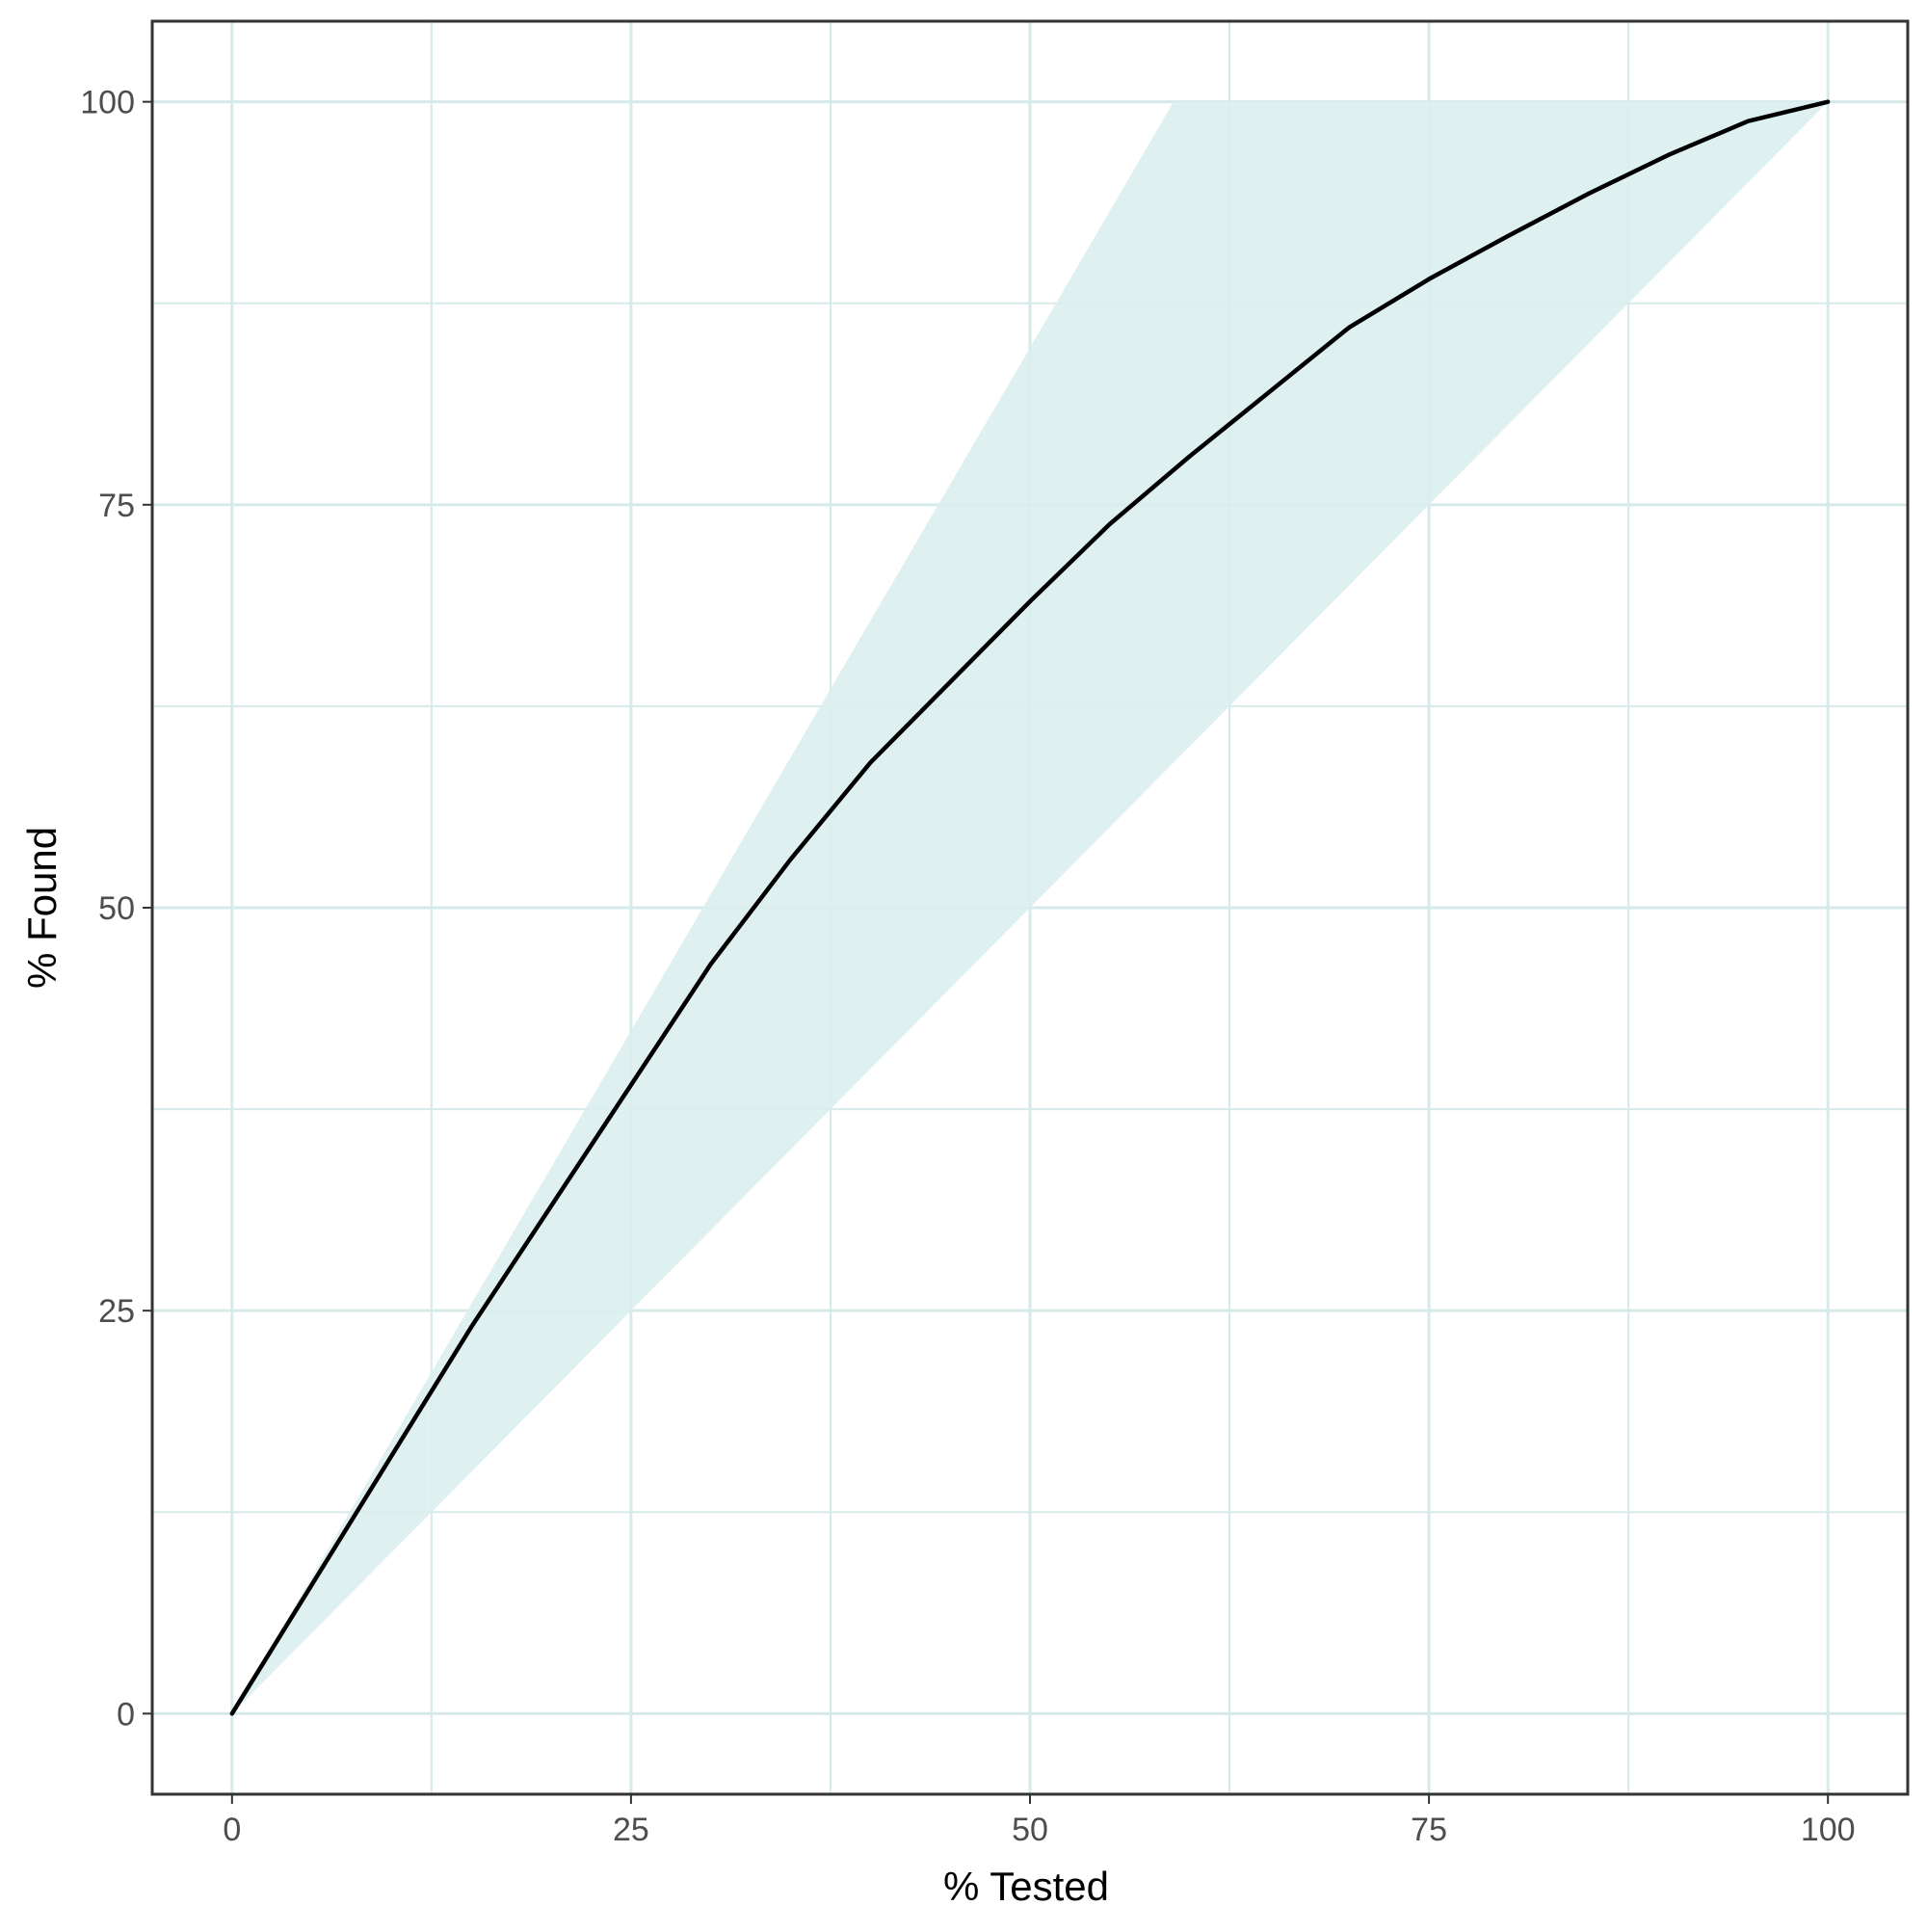 Image resolution: width=1927 pixels, height=1932 pixels. What do you see at coordinates (117, 506) in the screenshot?
I see `y-tick-label: 75` at bounding box center [117, 506].